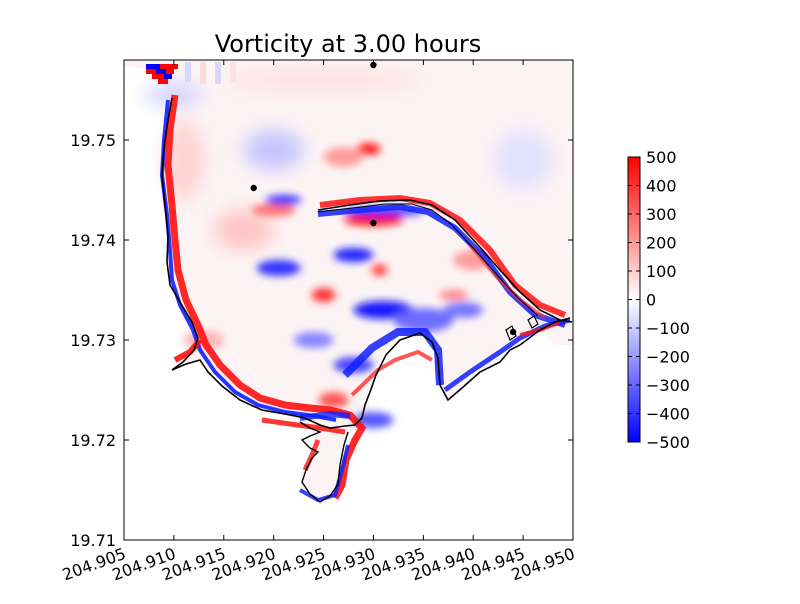 The image size is (800, 604). What do you see at coordinates (668, 328) in the screenshot?
I see `colorbar-tick-label: −100` at bounding box center [668, 328].